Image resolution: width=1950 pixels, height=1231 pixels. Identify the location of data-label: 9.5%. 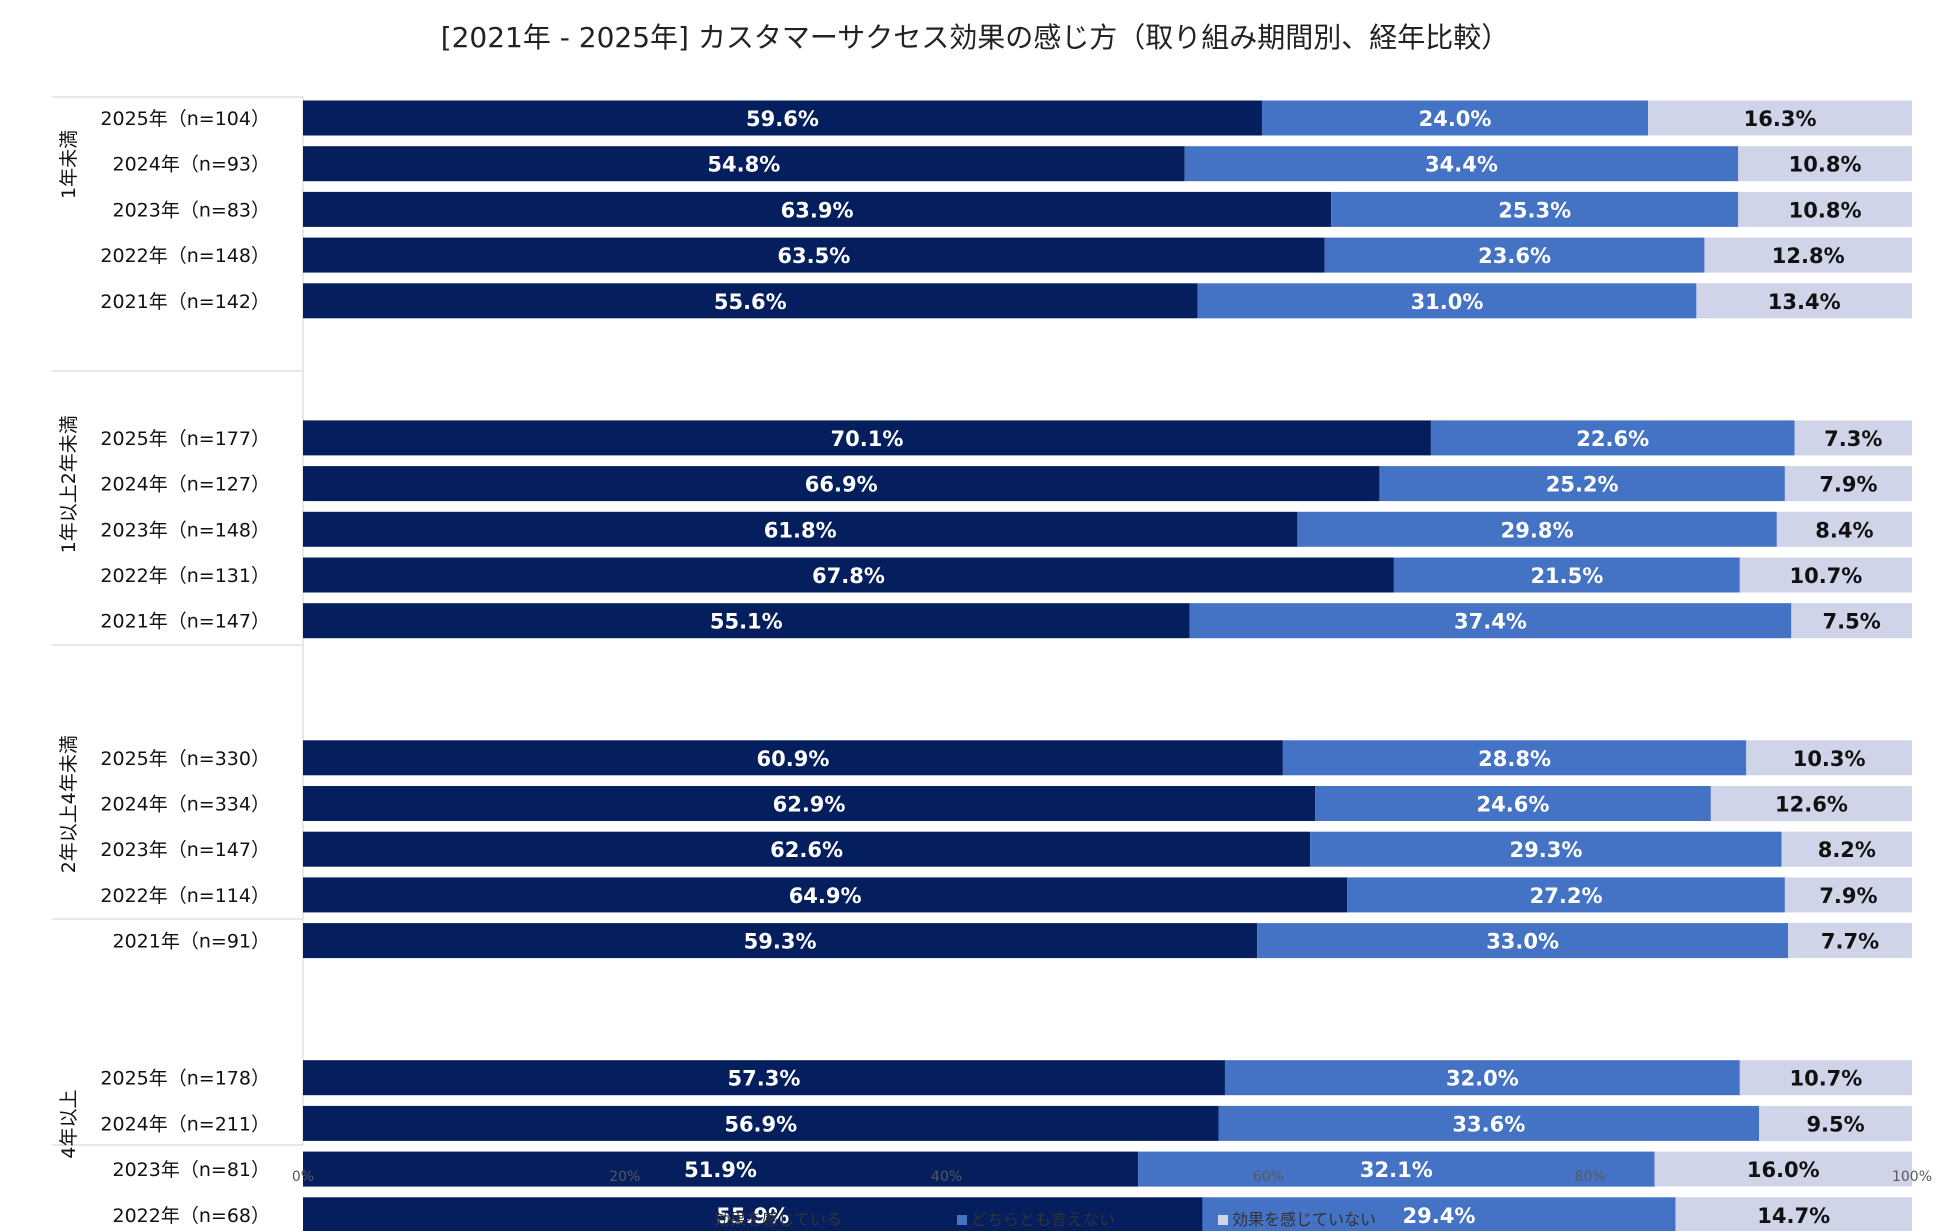
(1835, 1124).